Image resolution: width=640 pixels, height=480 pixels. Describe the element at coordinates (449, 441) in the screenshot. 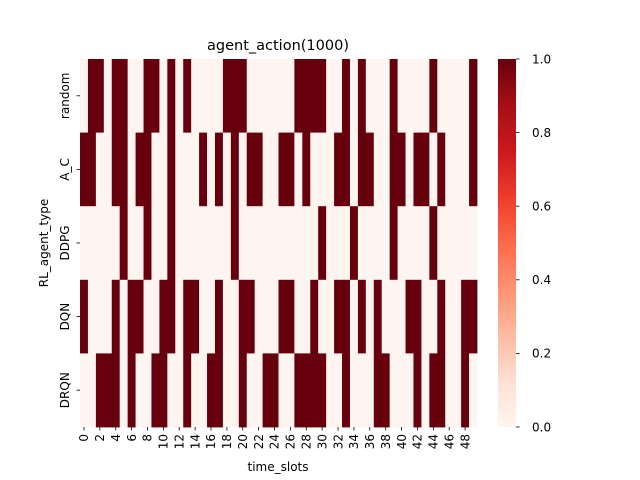

I see `x-tick-label: 46` at that location.